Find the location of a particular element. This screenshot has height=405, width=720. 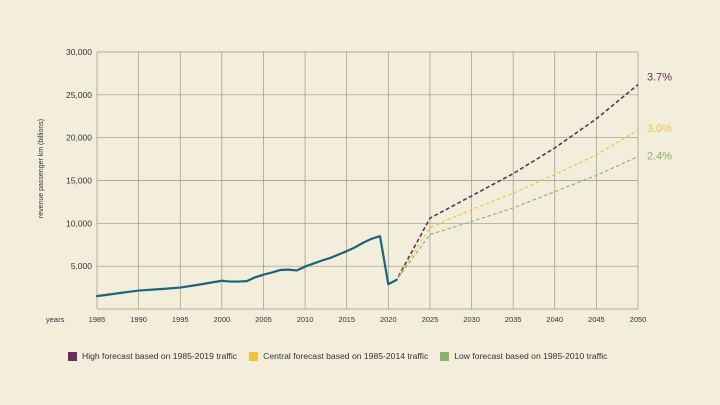

series-line-historical is located at coordinates (246, 266).